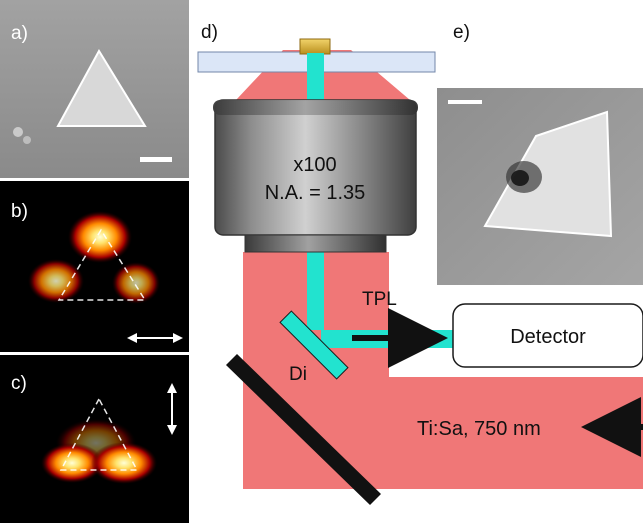  Describe the element at coordinates (314, 165) in the screenshot. I see `objective-magnification: x100` at that location.